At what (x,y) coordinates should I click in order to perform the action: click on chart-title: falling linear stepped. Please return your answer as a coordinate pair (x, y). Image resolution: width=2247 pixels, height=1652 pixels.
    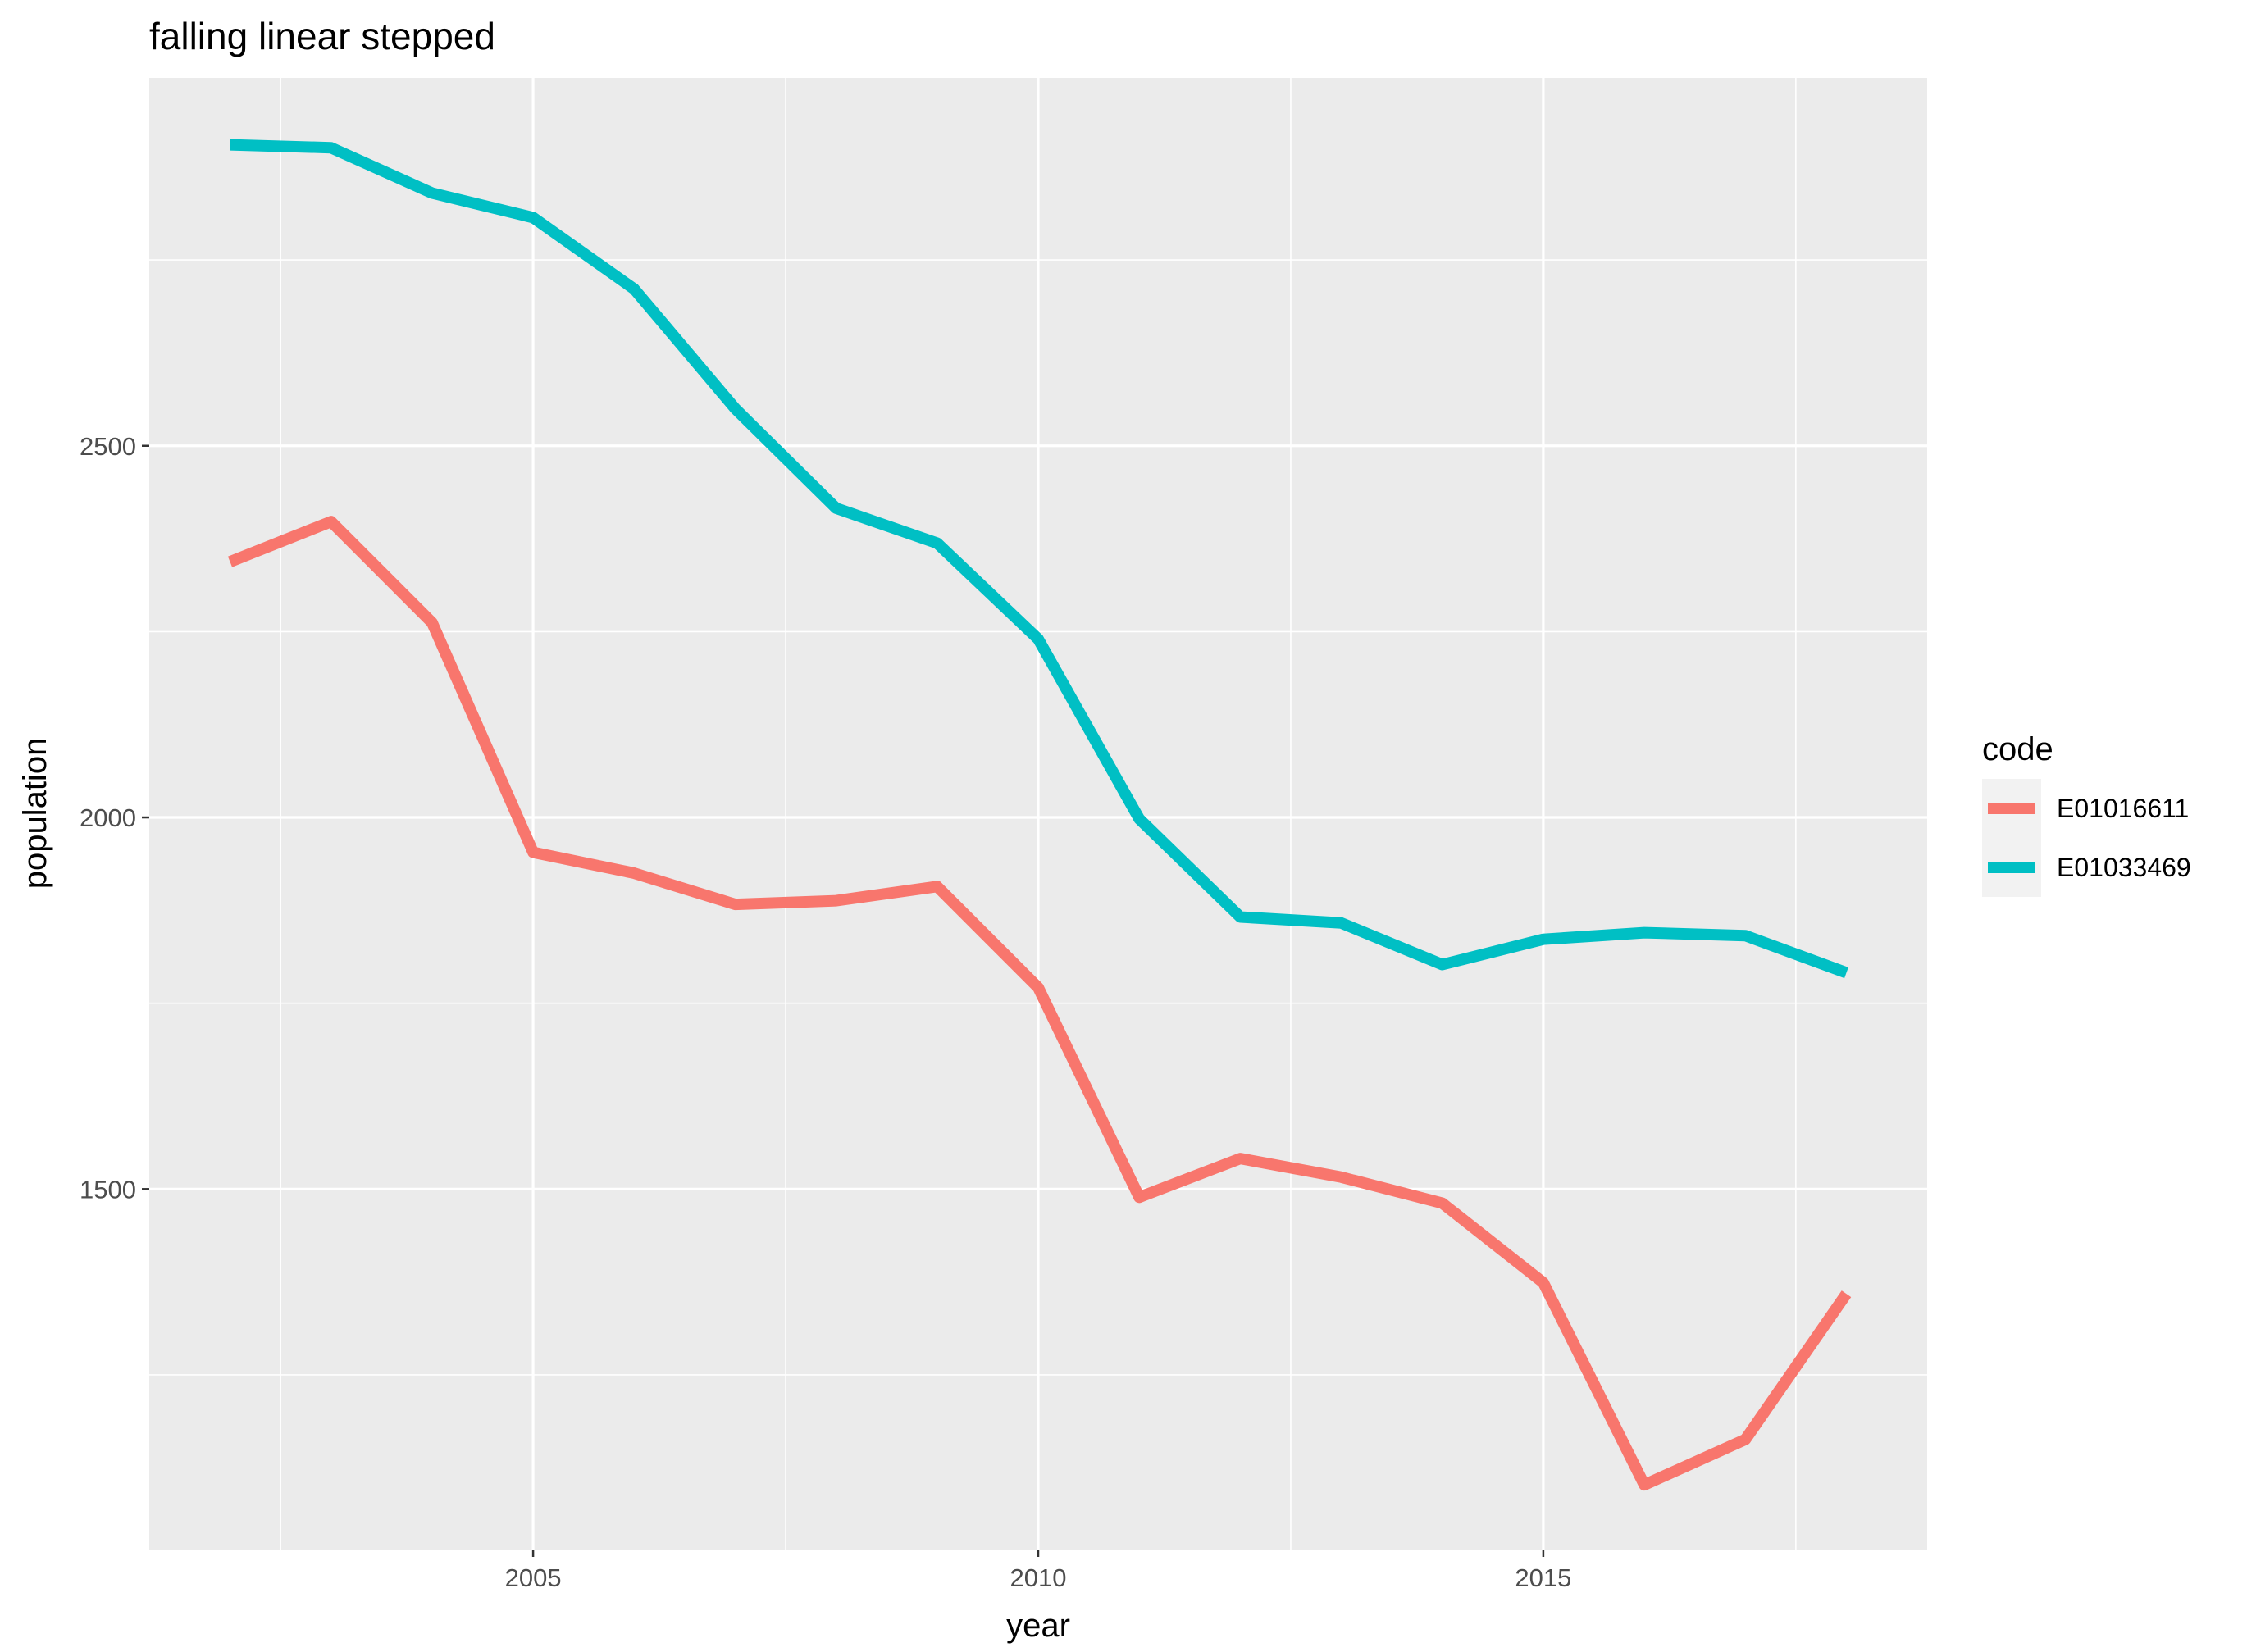
    Looking at the image, I should click on (322, 36).